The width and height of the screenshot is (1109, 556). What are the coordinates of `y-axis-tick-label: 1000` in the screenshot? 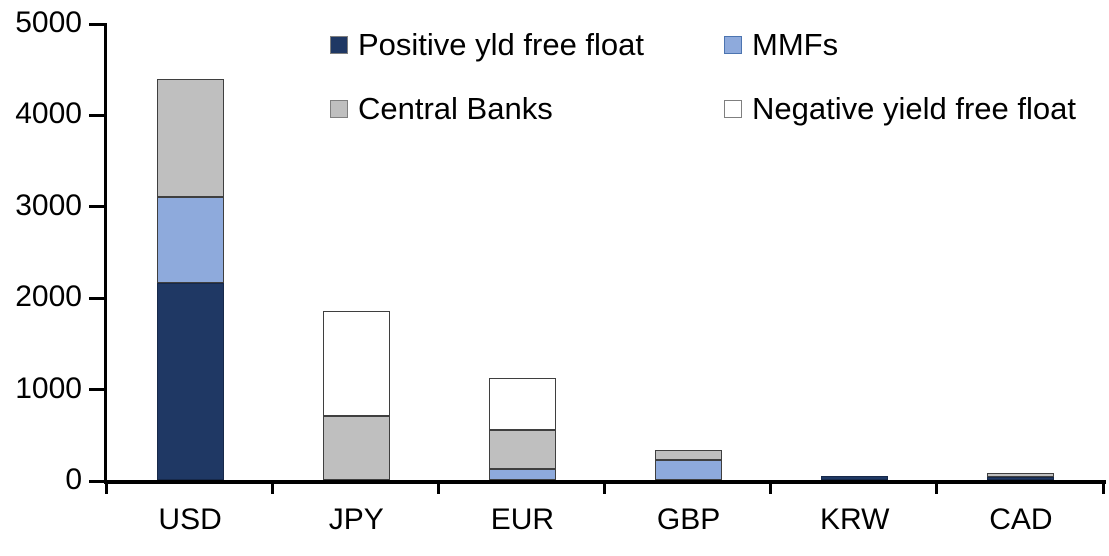 It's located at (48, 388).